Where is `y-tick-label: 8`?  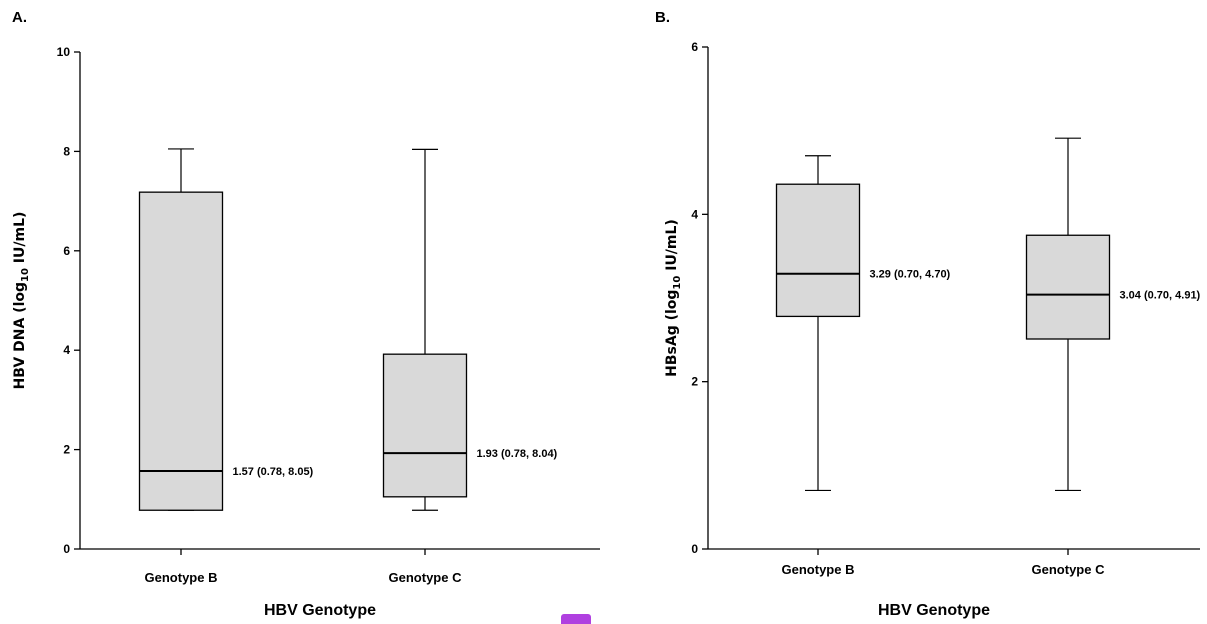 y-tick-label: 8 is located at coordinates (66, 151).